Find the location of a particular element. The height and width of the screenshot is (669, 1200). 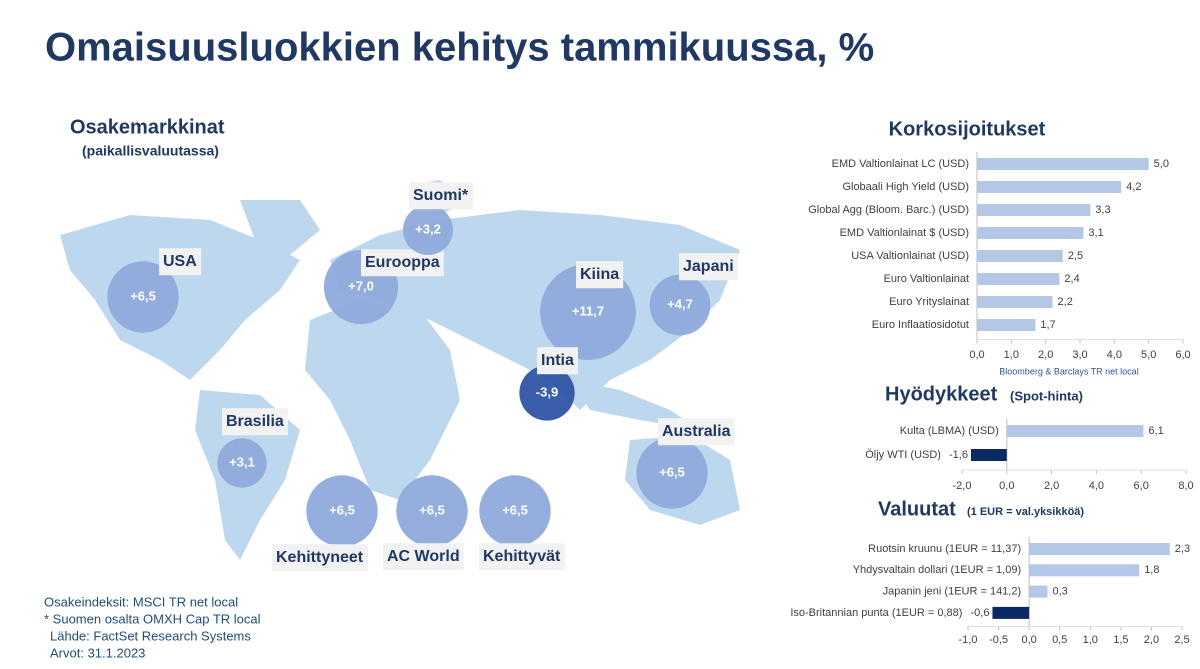

x-tick-label: 4,0 is located at coordinates (1096, 486).